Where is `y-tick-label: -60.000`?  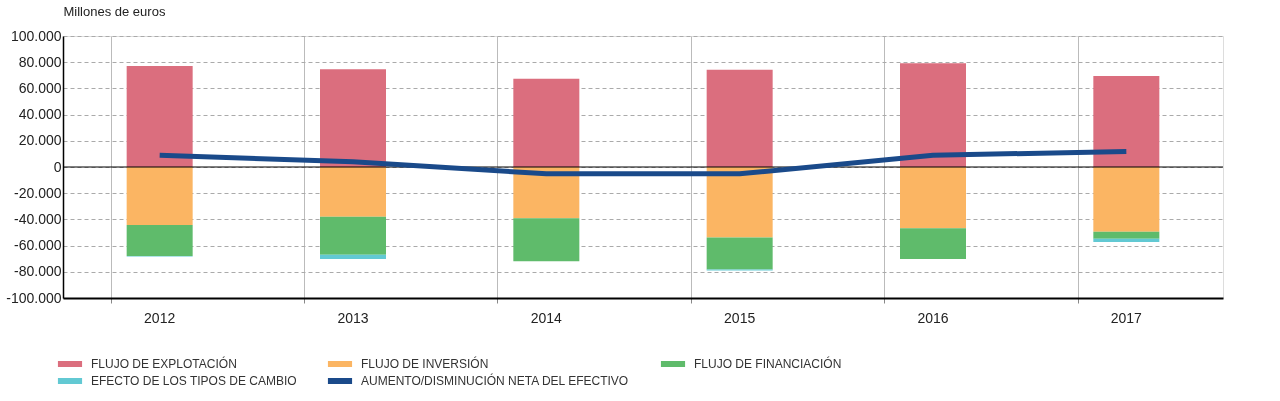
y-tick-label: -60.000 is located at coordinates (38, 245).